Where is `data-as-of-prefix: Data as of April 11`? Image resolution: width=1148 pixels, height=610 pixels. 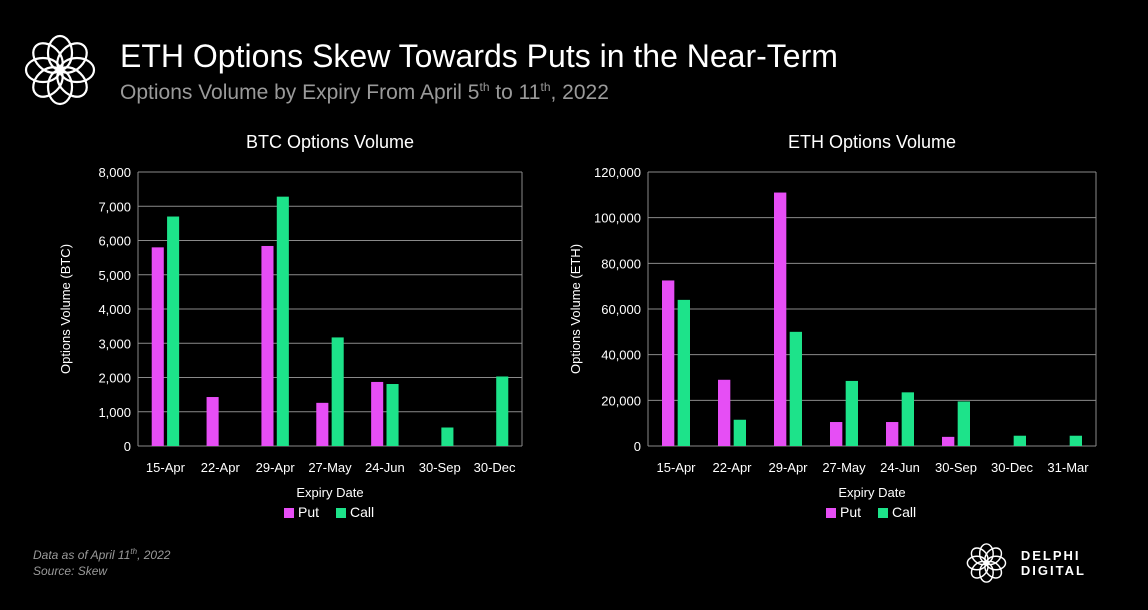 data-as-of-prefix: Data as of April 11 is located at coordinates (82, 555).